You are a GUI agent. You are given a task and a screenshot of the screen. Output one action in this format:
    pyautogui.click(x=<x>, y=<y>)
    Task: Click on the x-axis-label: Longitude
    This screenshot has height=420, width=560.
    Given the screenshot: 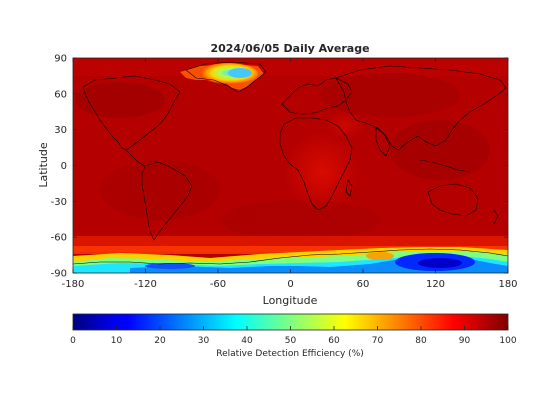 What is the action you would take?
    pyautogui.click(x=290, y=300)
    